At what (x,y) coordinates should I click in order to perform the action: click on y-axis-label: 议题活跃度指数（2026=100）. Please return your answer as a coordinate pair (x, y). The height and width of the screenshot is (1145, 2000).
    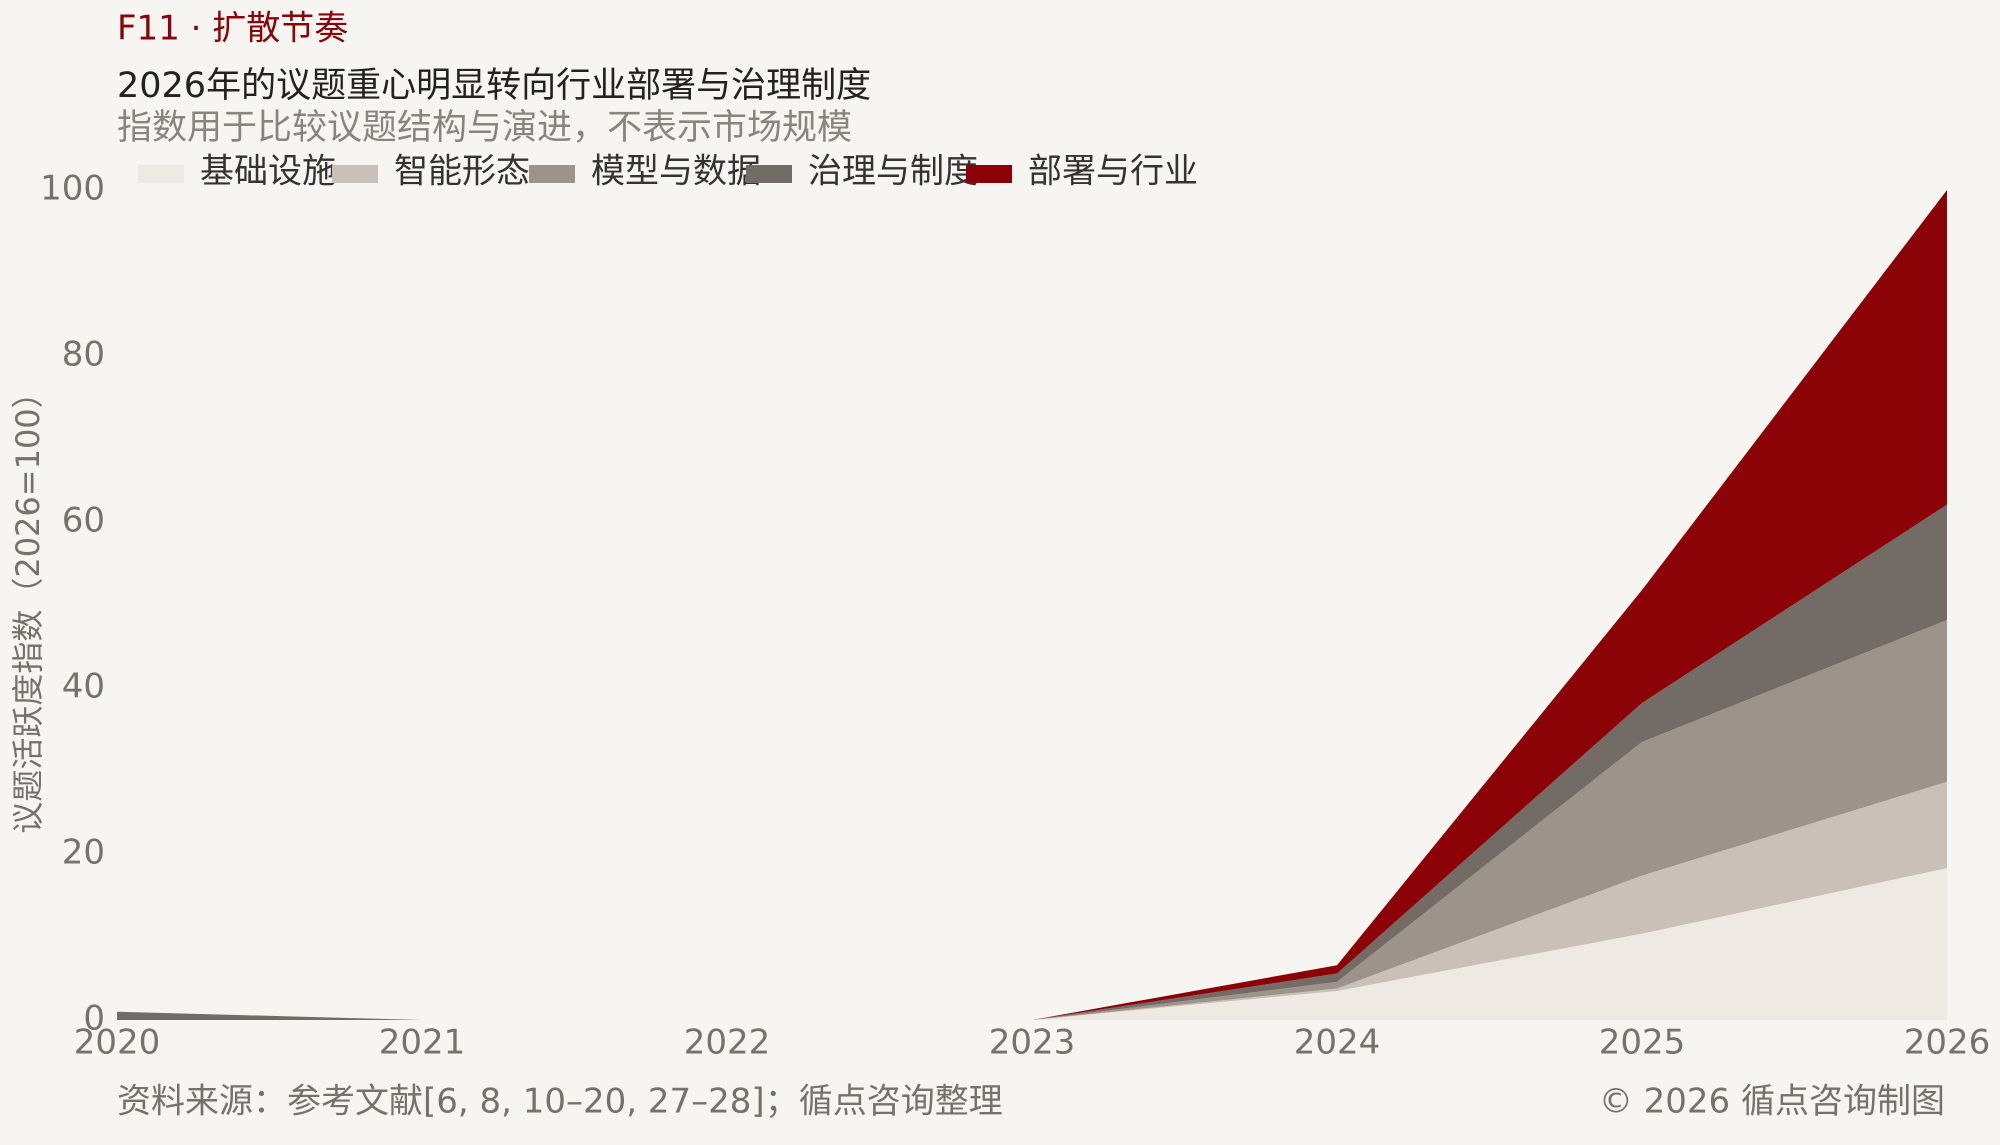
    Looking at the image, I should click on (28, 604).